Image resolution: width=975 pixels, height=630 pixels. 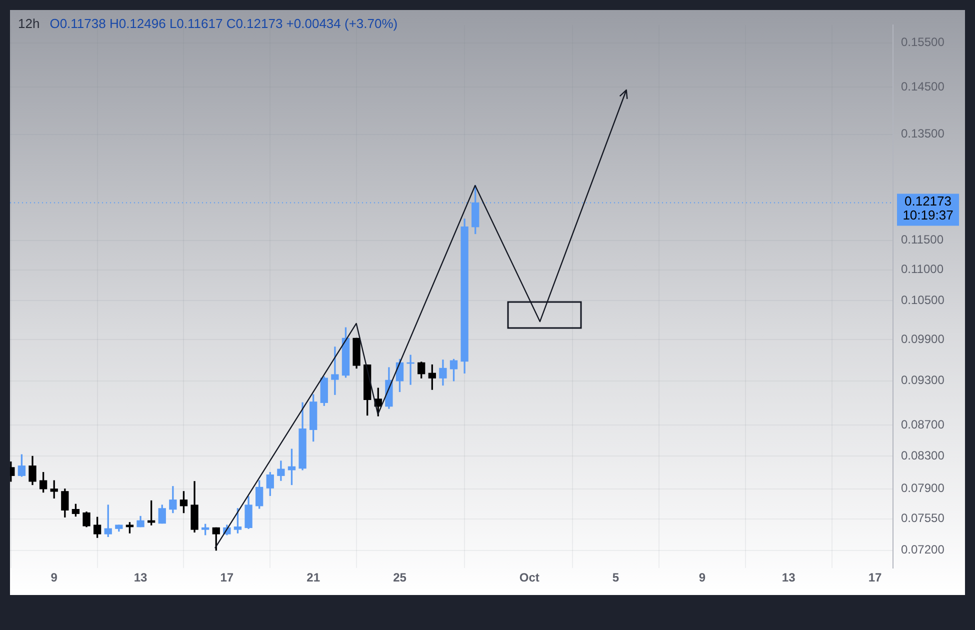 I want to click on y-tick-label: 0.07900, so click(x=923, y=488).